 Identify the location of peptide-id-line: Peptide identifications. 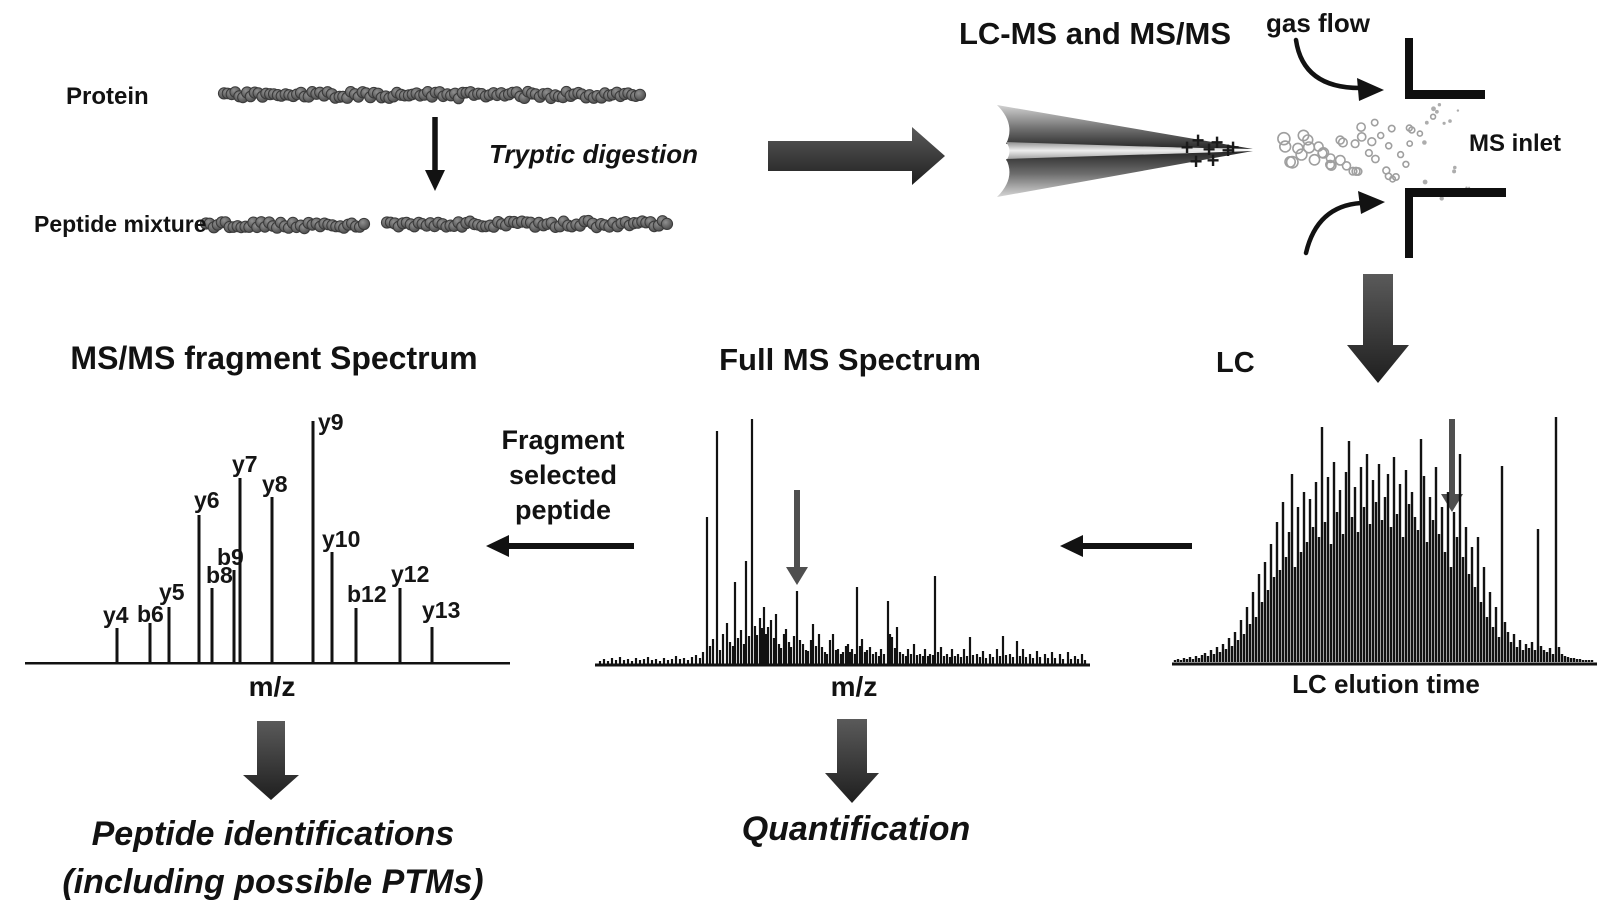
(273, 834).